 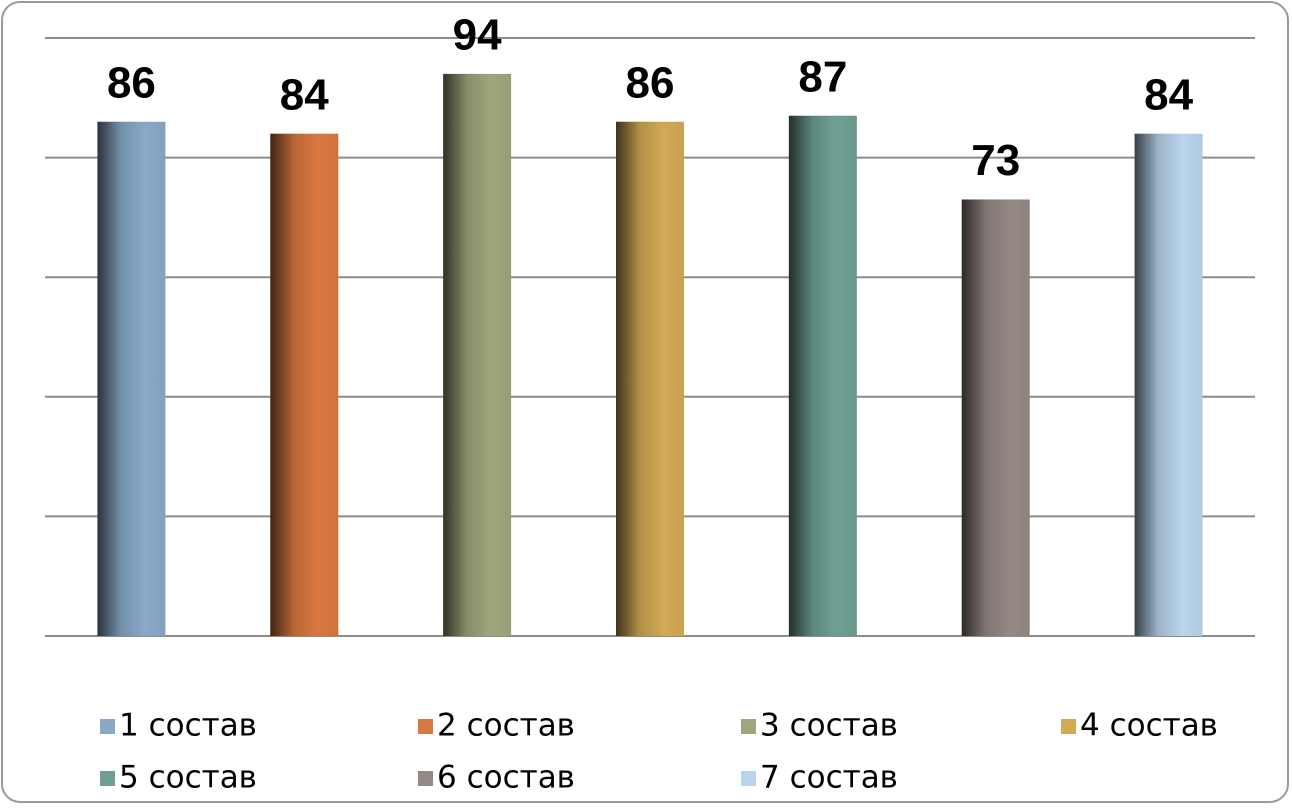 What do you see at coordinates (477, 35) in the screenshot?
I see `value-label: 94` at bounding box center [477, 35].